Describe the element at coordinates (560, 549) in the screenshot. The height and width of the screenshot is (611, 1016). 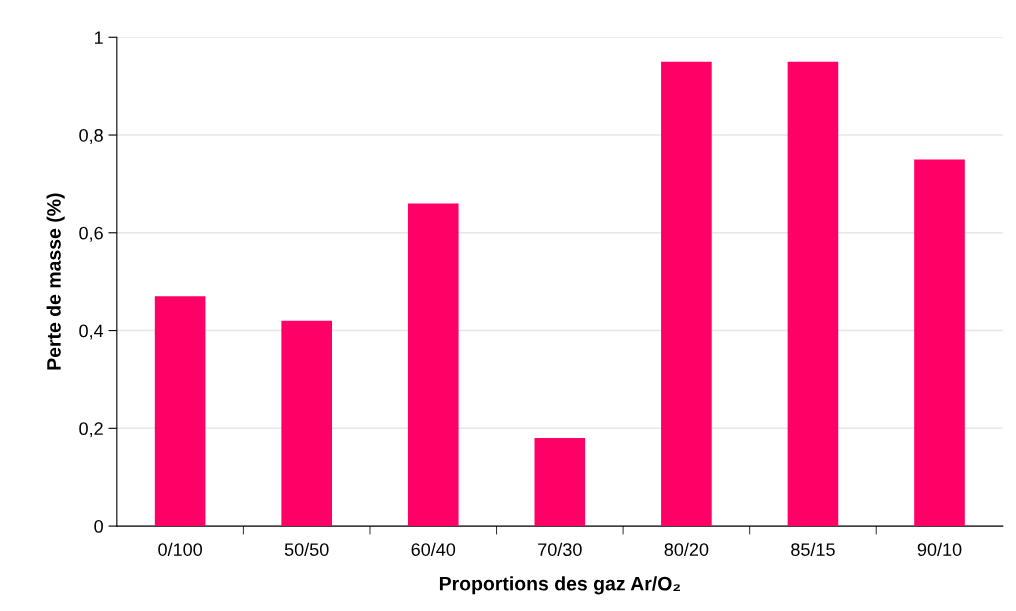
I see `x-tick-label: 70/30` at that location.